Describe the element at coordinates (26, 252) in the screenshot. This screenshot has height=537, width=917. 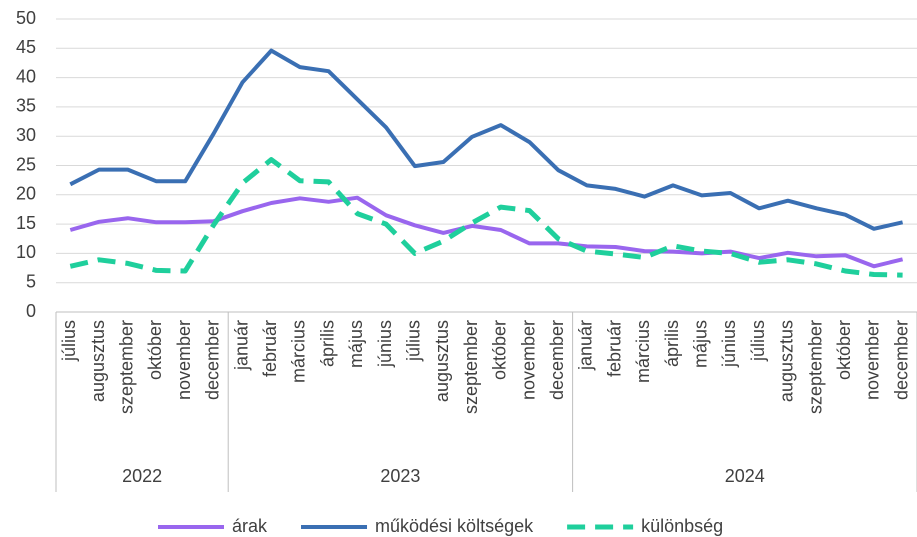
I see `y-tick-label: 10` at that location.